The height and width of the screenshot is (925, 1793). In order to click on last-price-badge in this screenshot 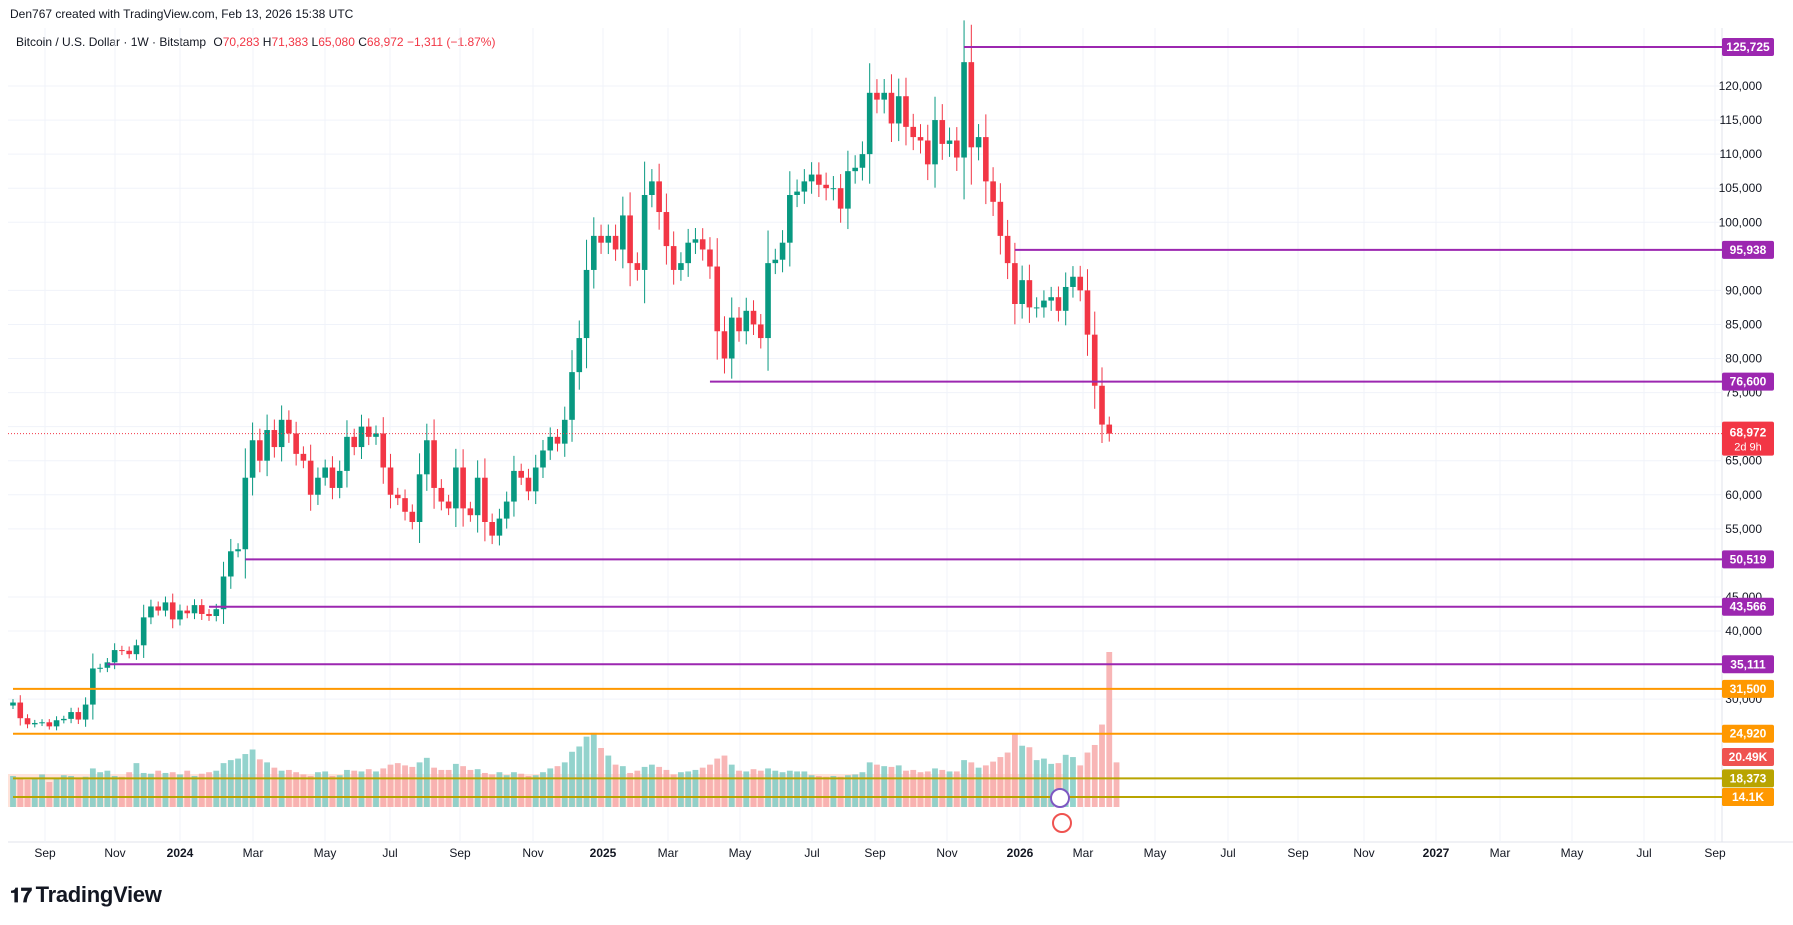, I will do `click(1748, 438)`.